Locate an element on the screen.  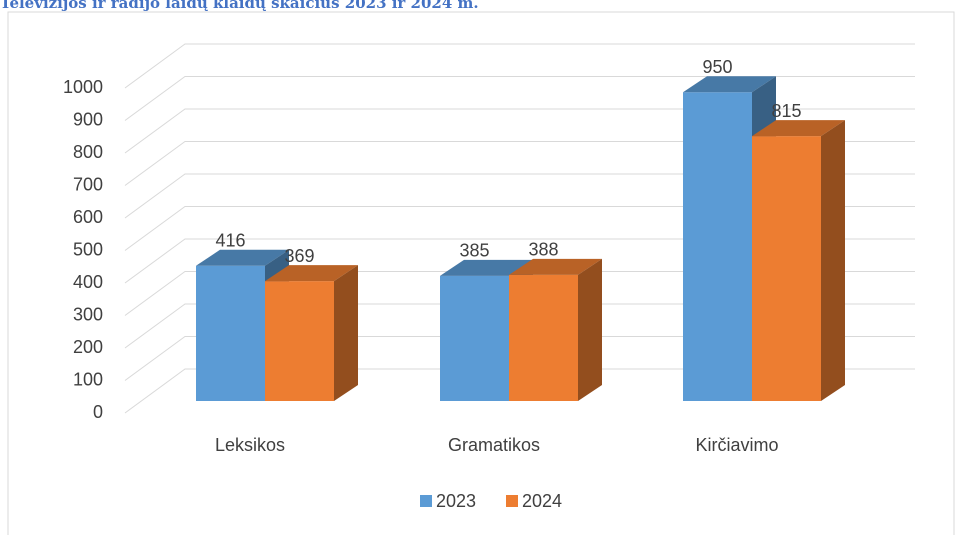
y-tick-label: 600 is located at coordinates (88, 217).